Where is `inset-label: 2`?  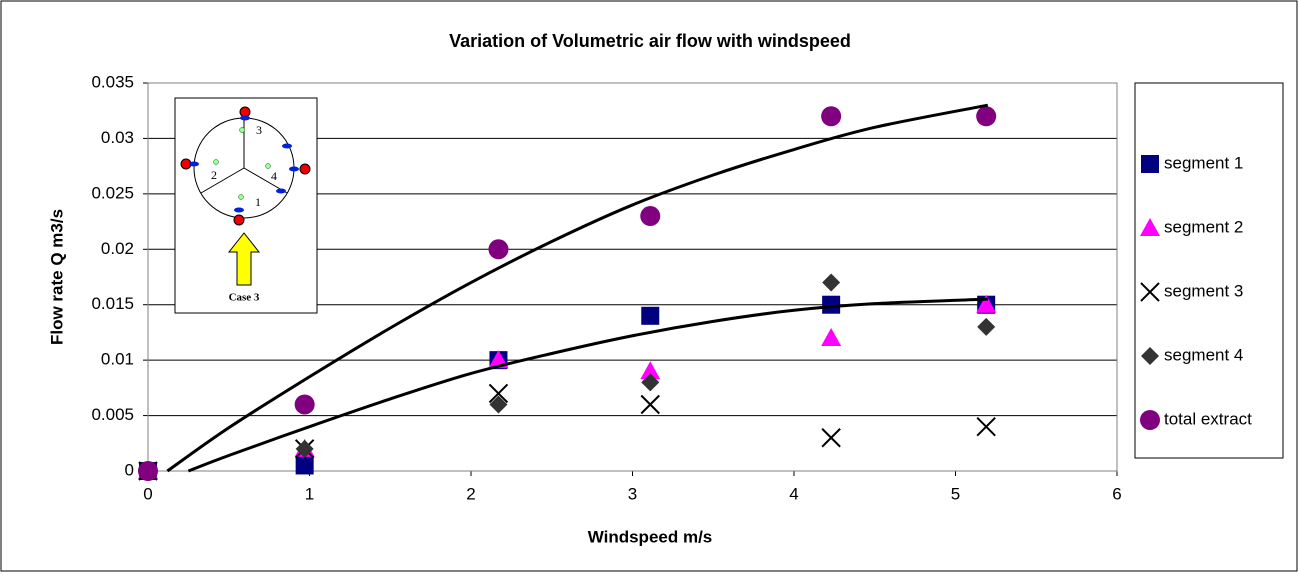 inset-label: 2 is located at coordinates (214, 175).